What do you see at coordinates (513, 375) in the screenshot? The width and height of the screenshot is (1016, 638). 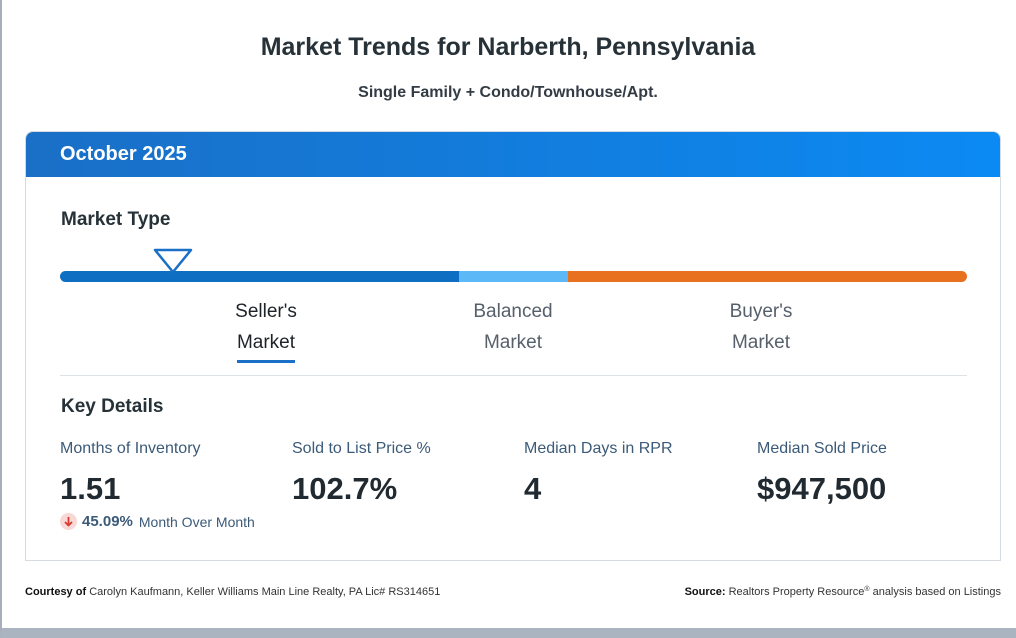 I see `section-divider` at bounding box center [513, 375].